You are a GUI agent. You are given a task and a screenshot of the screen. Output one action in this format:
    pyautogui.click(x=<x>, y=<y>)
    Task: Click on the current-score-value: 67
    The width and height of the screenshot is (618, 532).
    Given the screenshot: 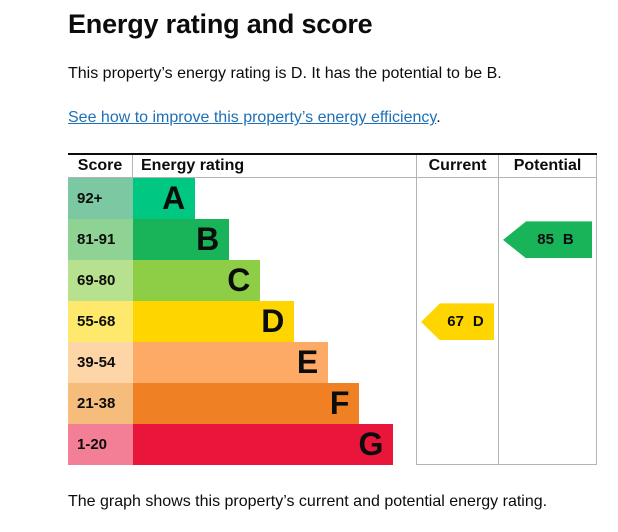 What is the action you would take?
    pyautogui.click(x=455, y=322)
    